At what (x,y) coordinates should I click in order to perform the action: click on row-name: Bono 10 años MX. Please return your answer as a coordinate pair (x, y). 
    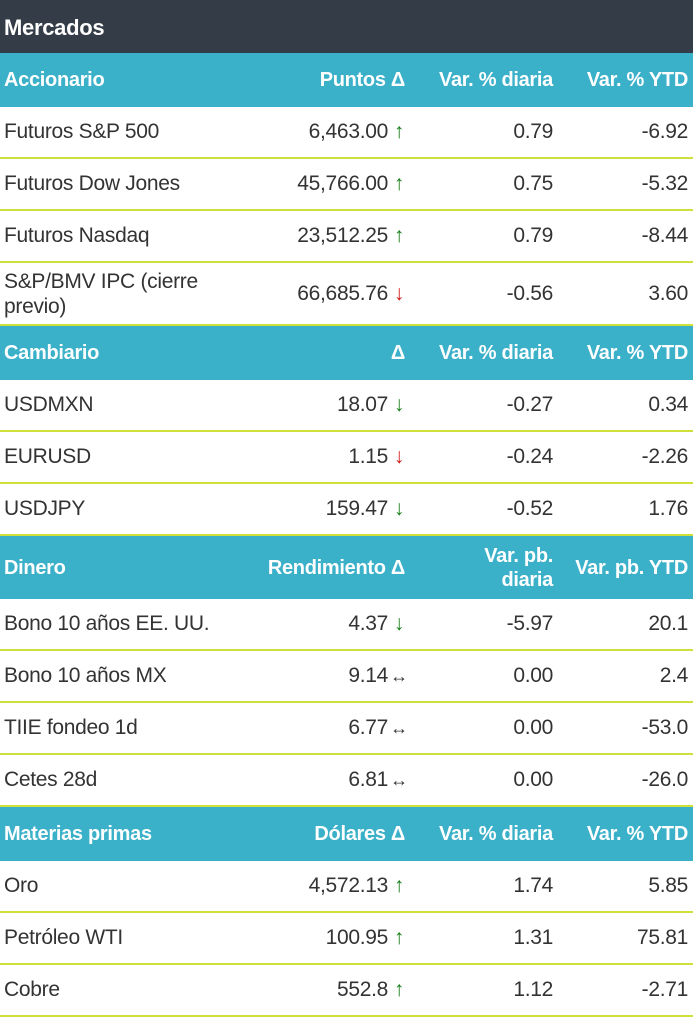
    Looking at the image, I should click on (85, 675).